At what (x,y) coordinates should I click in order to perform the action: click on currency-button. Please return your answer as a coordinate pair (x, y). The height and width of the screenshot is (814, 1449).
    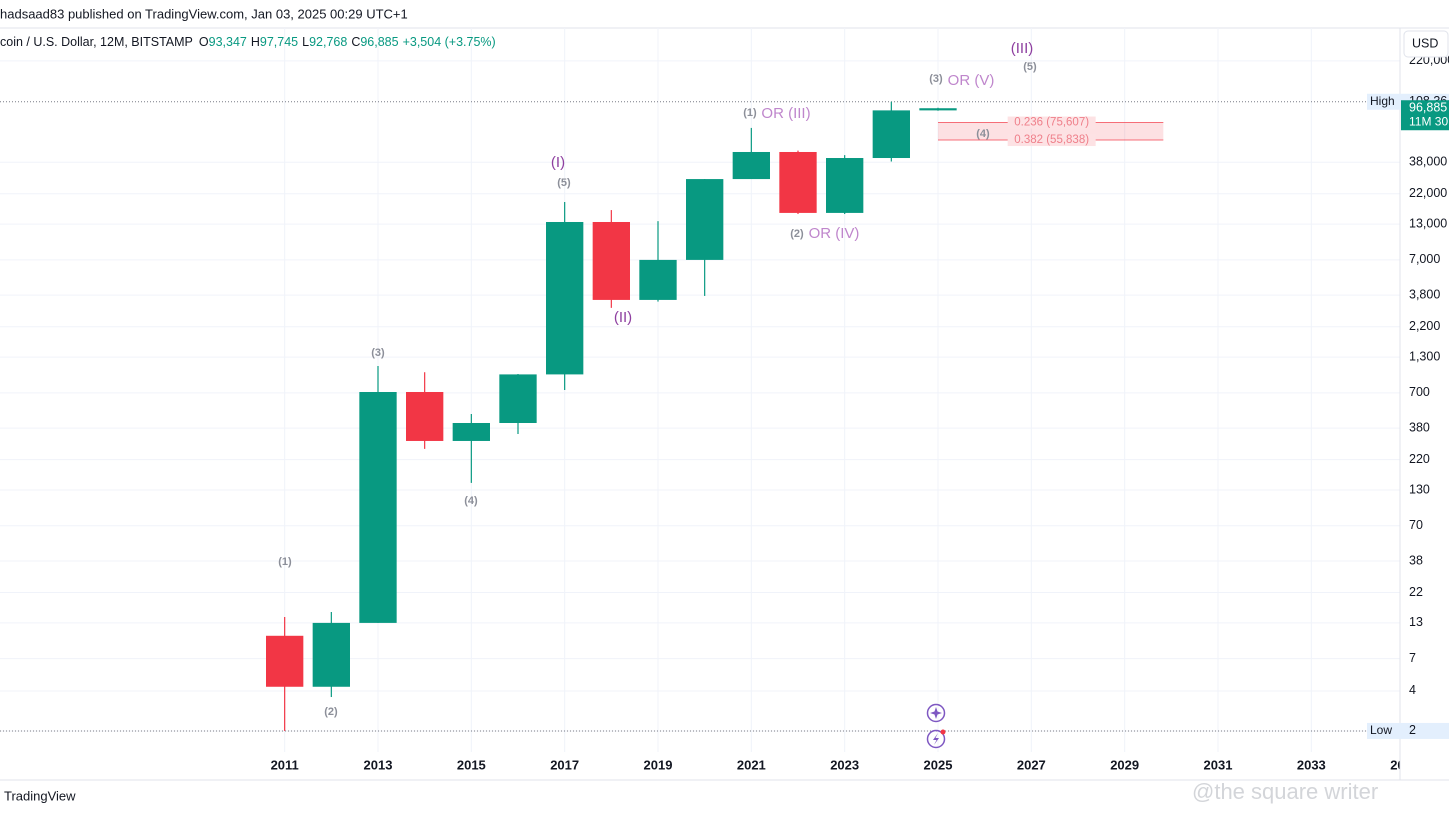
    Looking at the image, I should click on (1426, 44).